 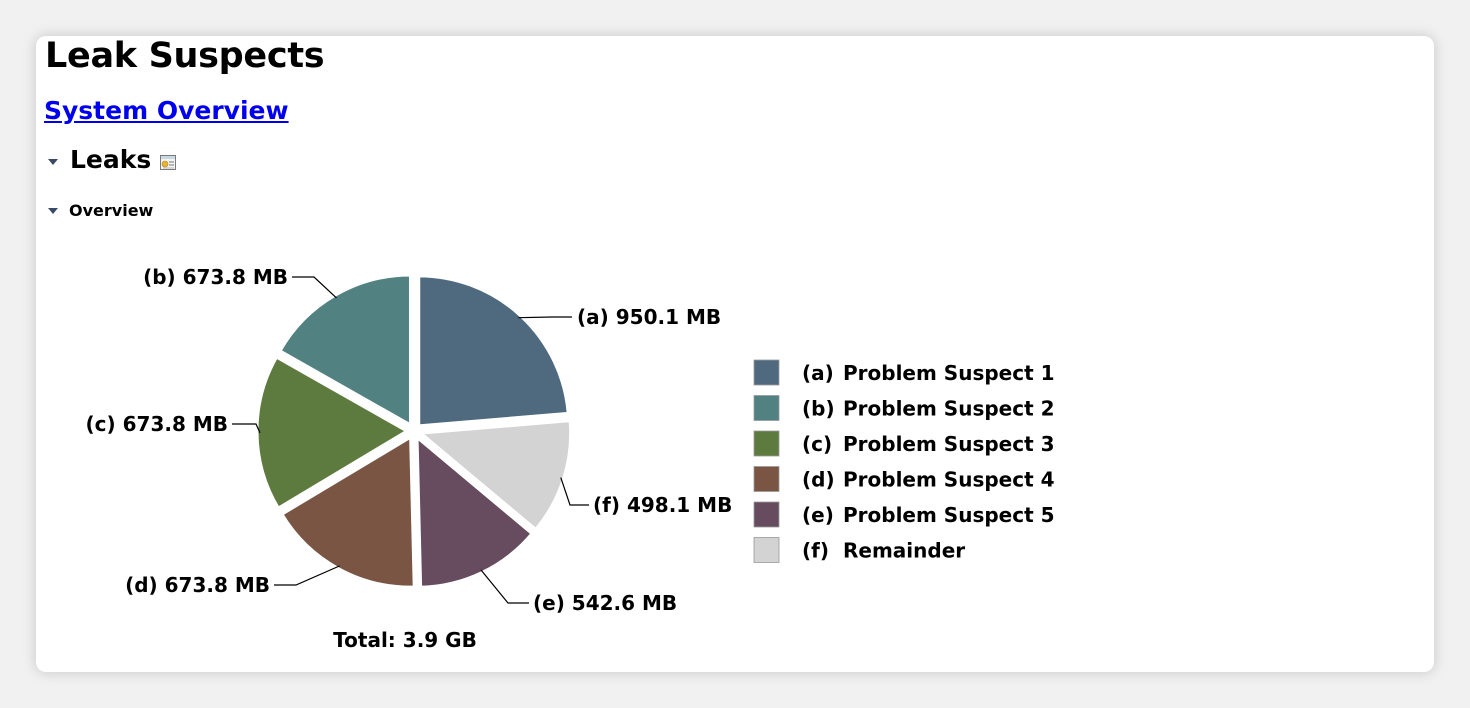 What do you see at coordinates (815, 551) in the screenshot?
I see `legend-key-f: (f)` at bounding box center [815, 551].